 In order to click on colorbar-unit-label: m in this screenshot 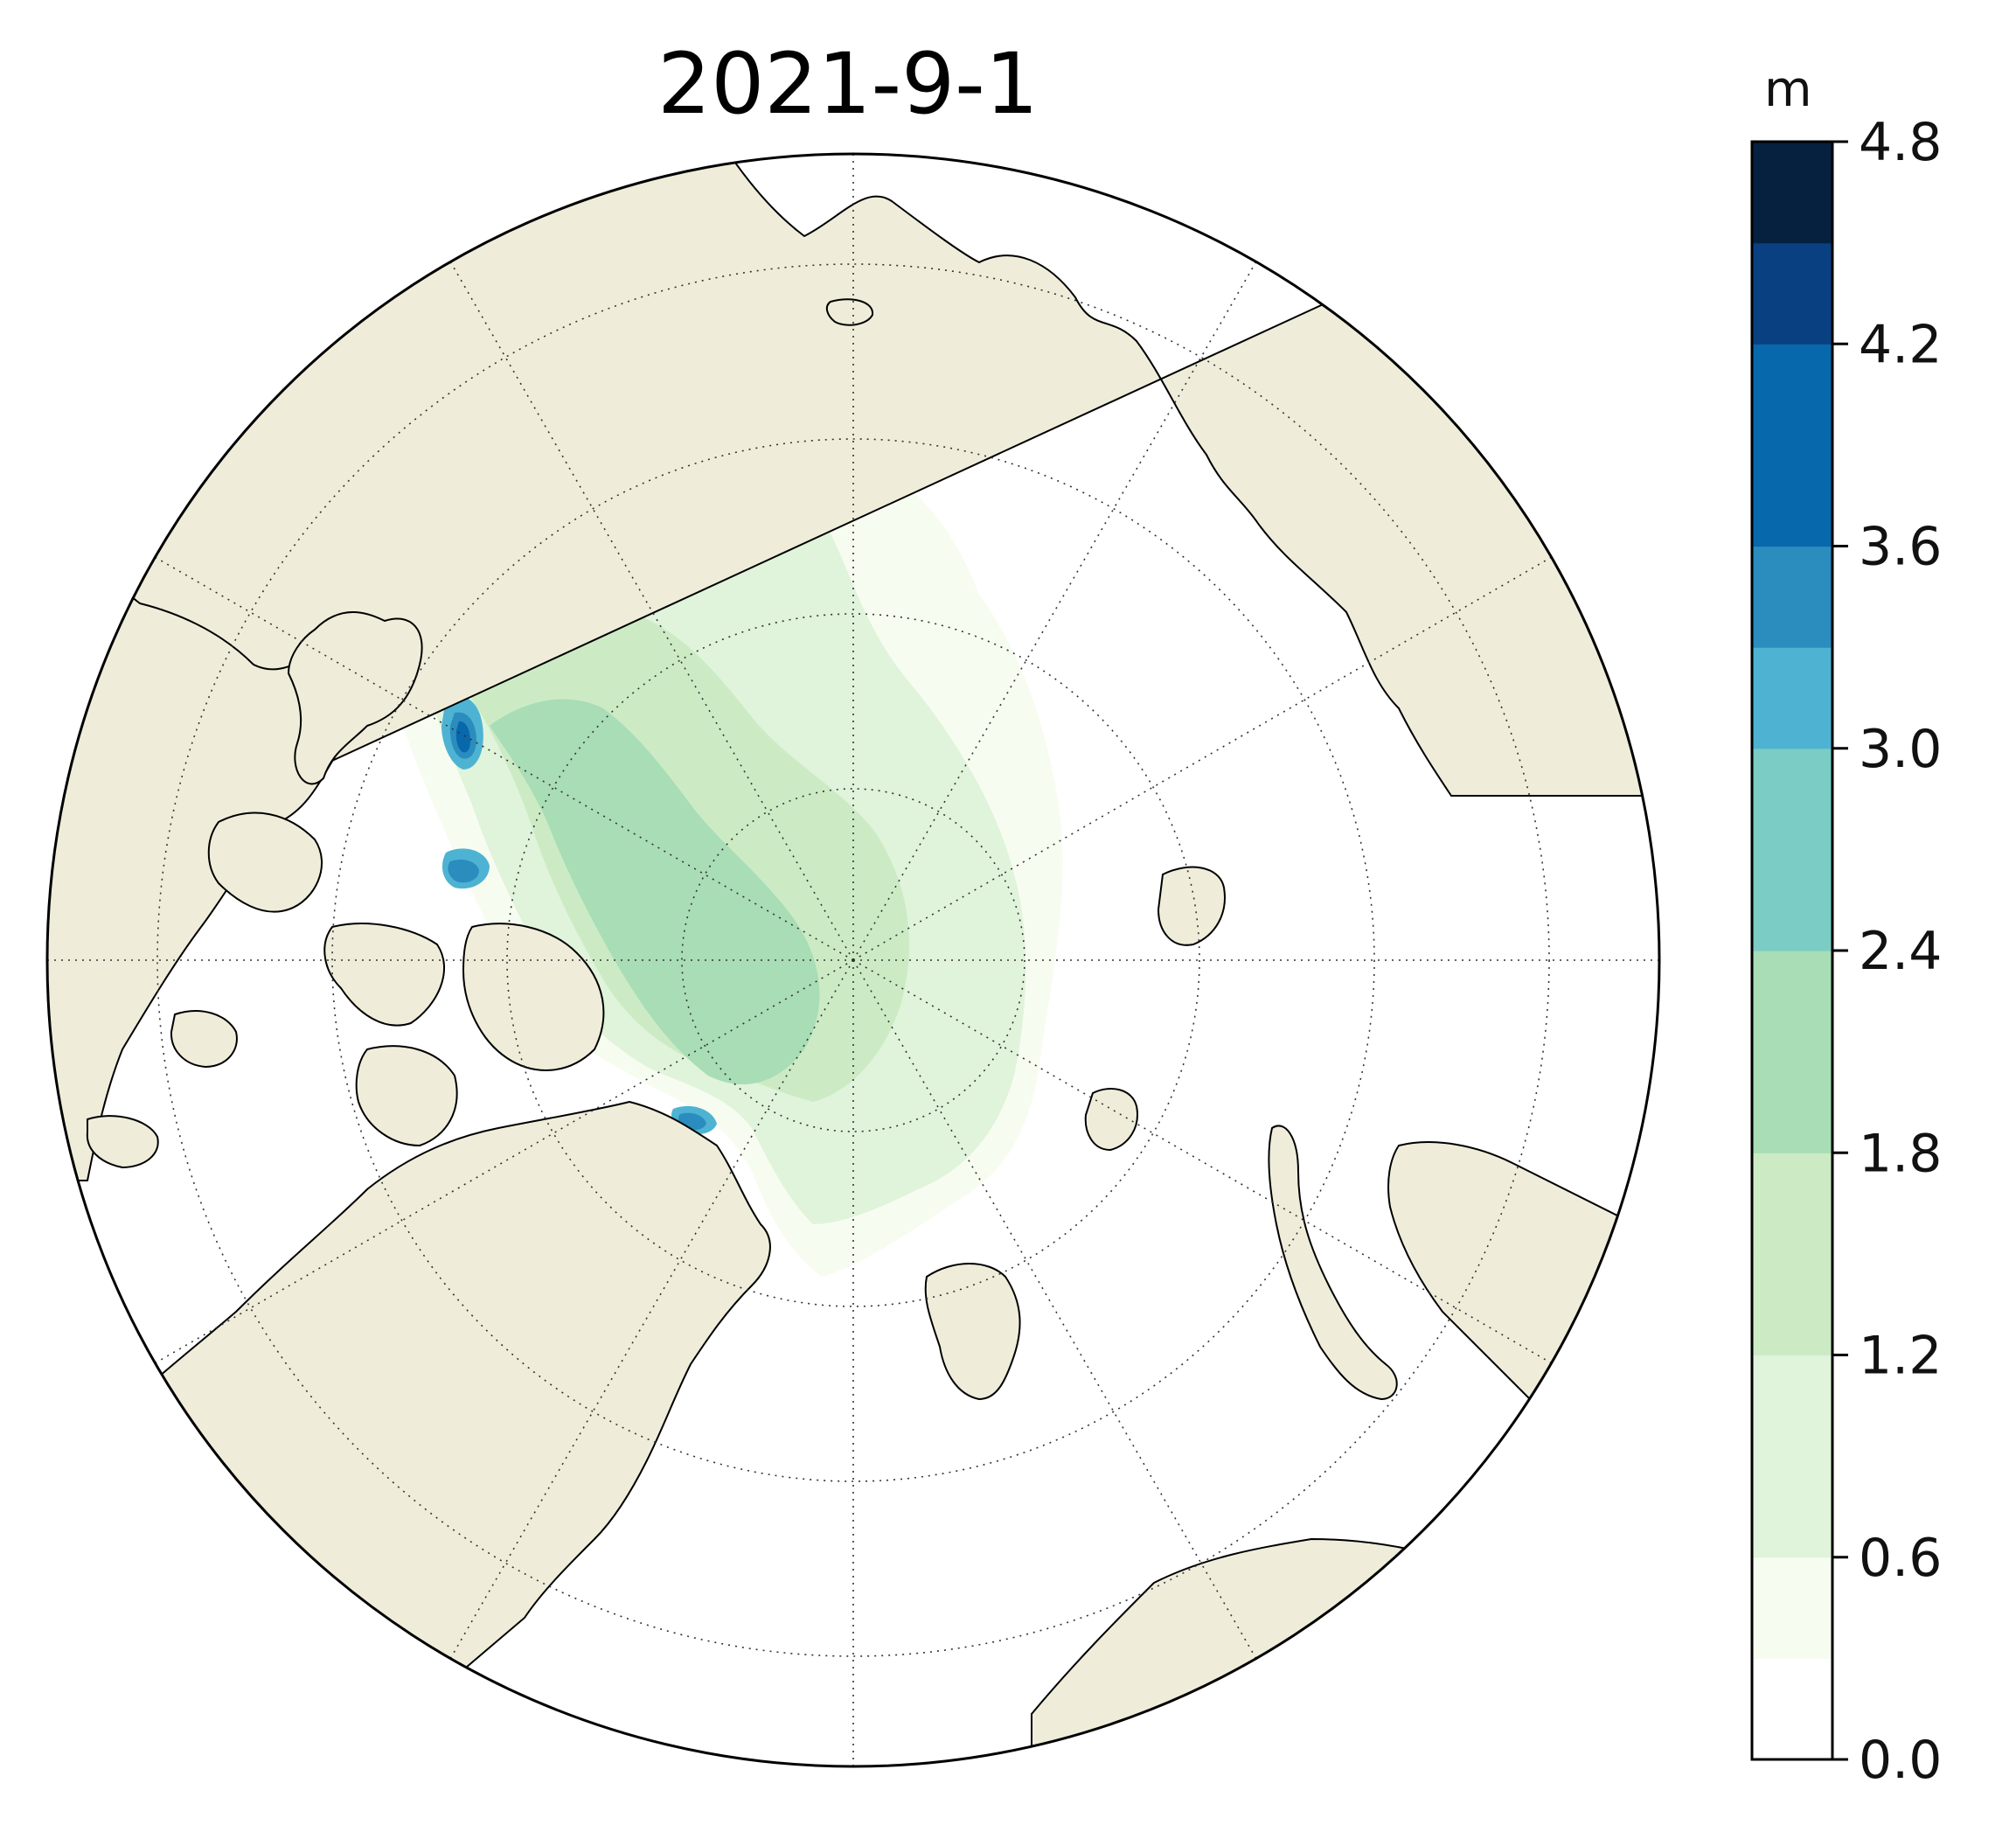, I will do `click(1788, 89)`.